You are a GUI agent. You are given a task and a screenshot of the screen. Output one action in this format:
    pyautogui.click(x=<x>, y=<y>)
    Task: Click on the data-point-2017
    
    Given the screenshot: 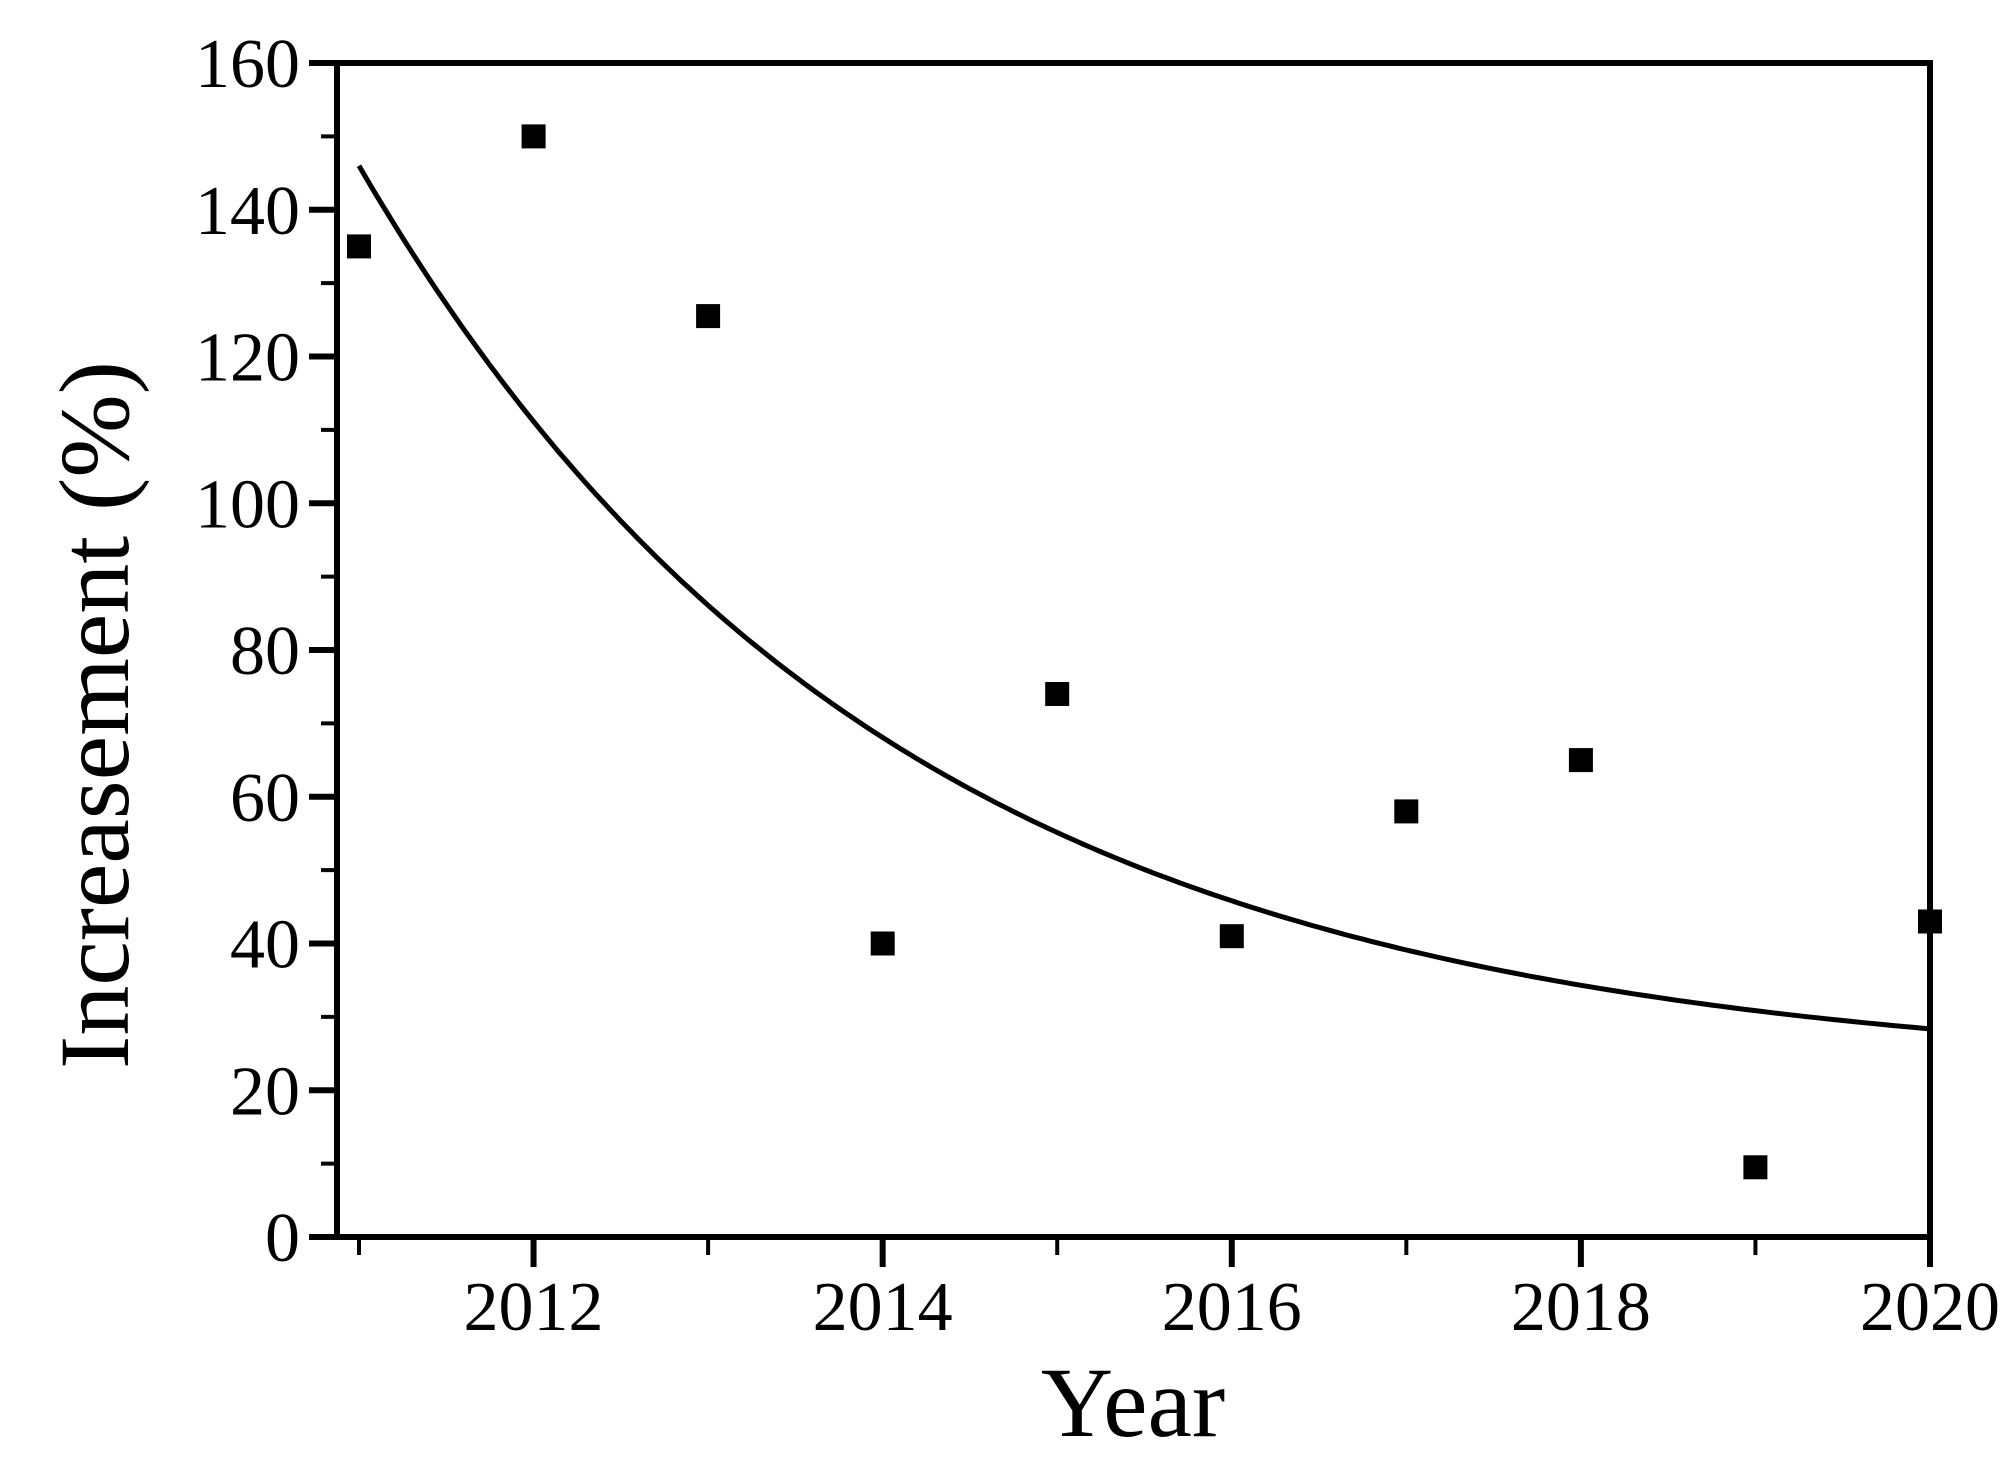 What is the action you would take?
    pyautogui.click(x=1406, y=811)
    